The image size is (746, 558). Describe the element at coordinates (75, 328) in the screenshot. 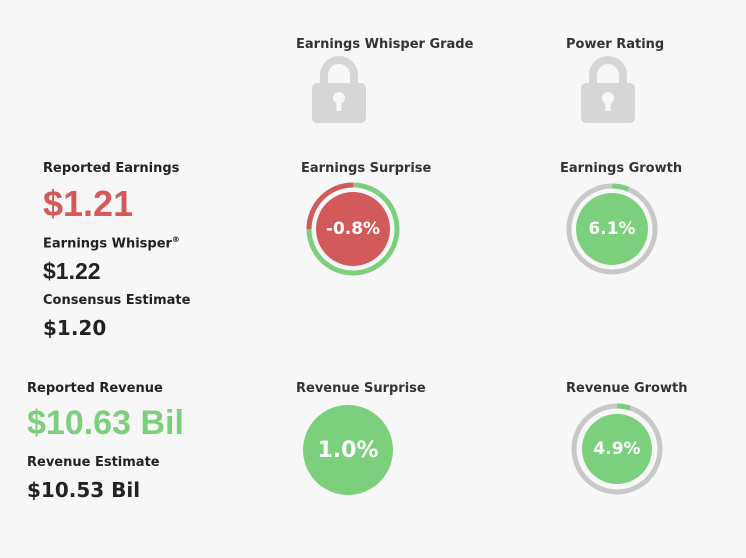

I see `consensus-estimate-value: $1.20` at that location.